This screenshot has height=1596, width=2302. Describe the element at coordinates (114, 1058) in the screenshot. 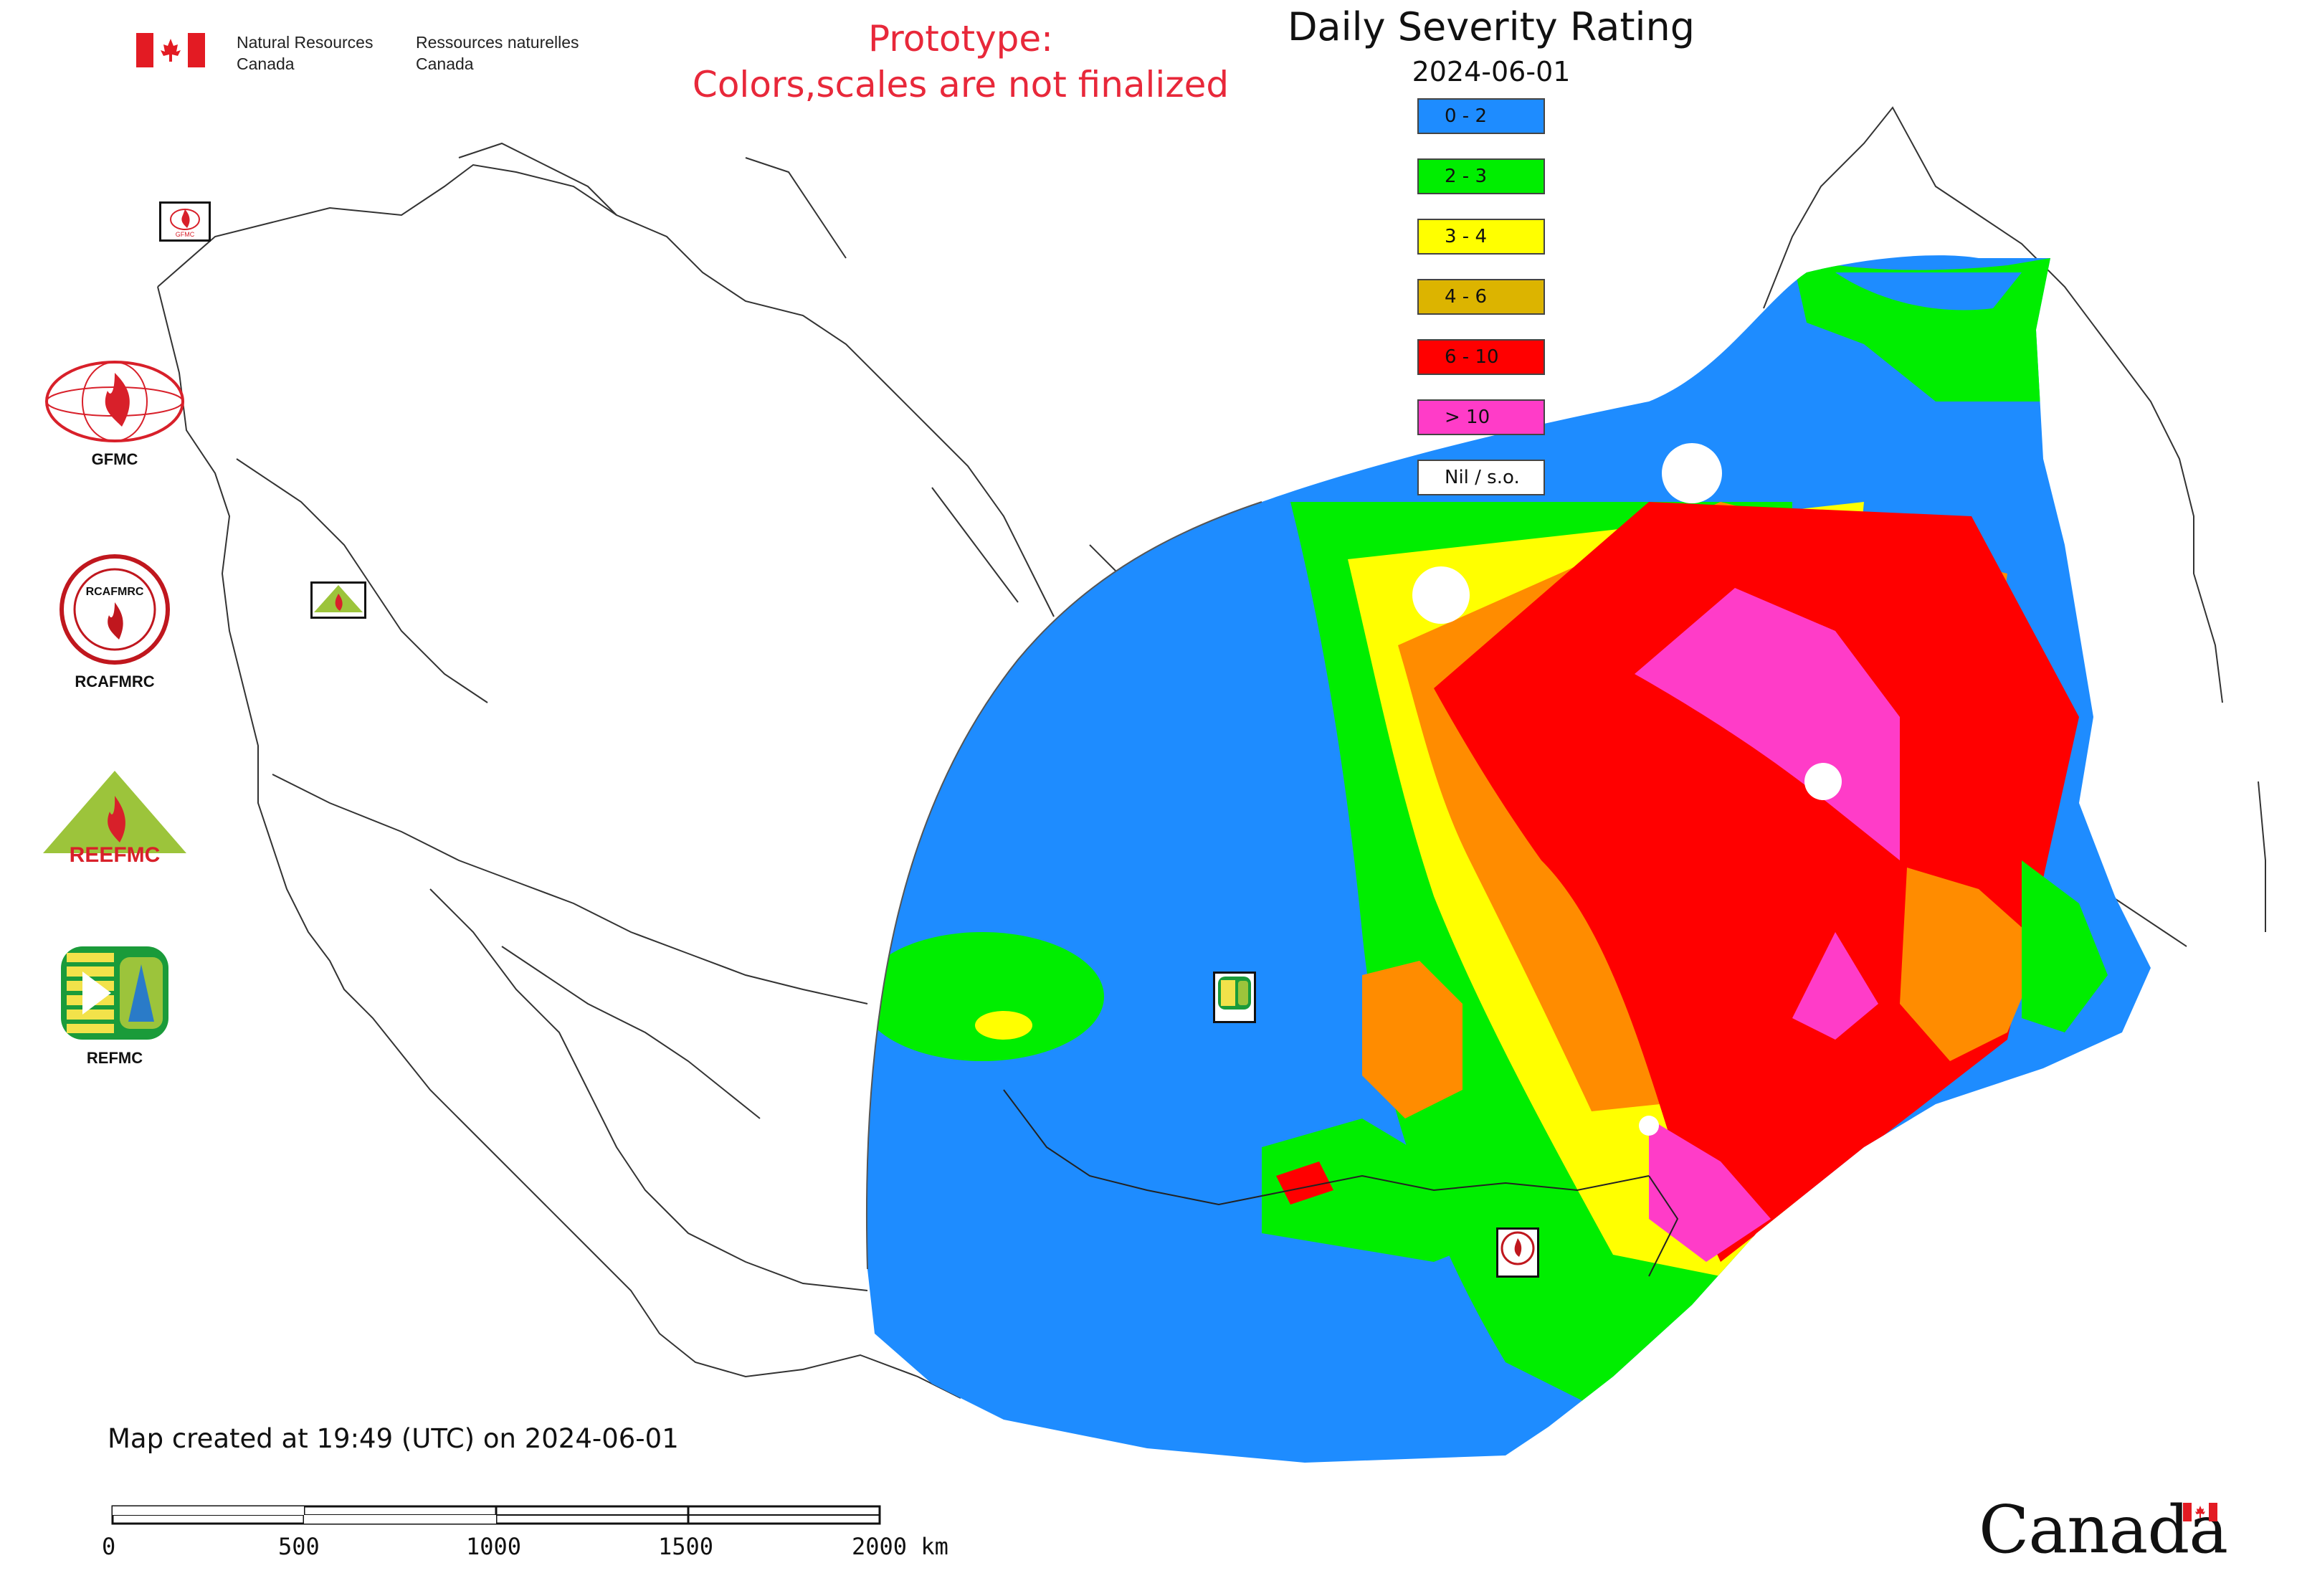

I see `refmc-label: REFMC` at that location.